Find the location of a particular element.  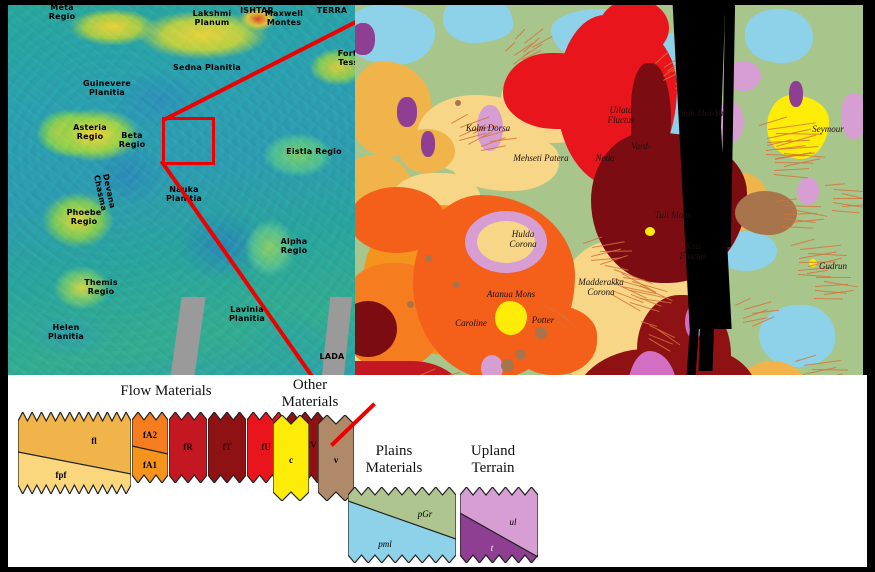

inset-label: Fortuna Tessera is located at coordinates (346, 58).